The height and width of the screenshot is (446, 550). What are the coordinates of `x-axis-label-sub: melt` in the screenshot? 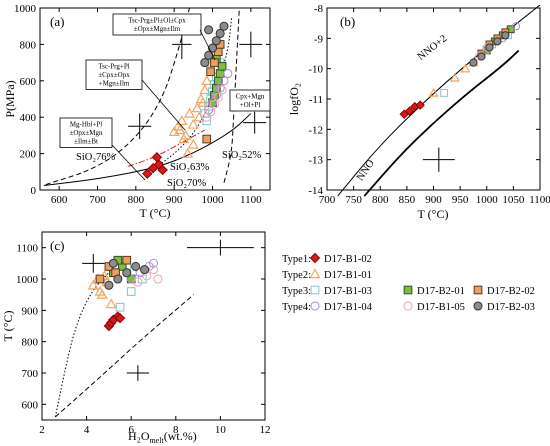 It's located at (157, 440).